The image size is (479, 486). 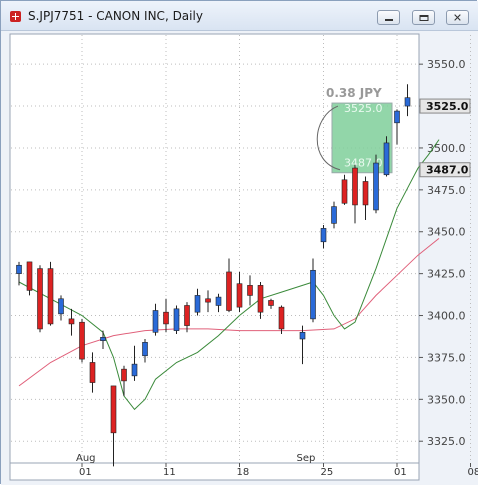 I want to click on x-tick-label: 25, so click(x=327, y=472).